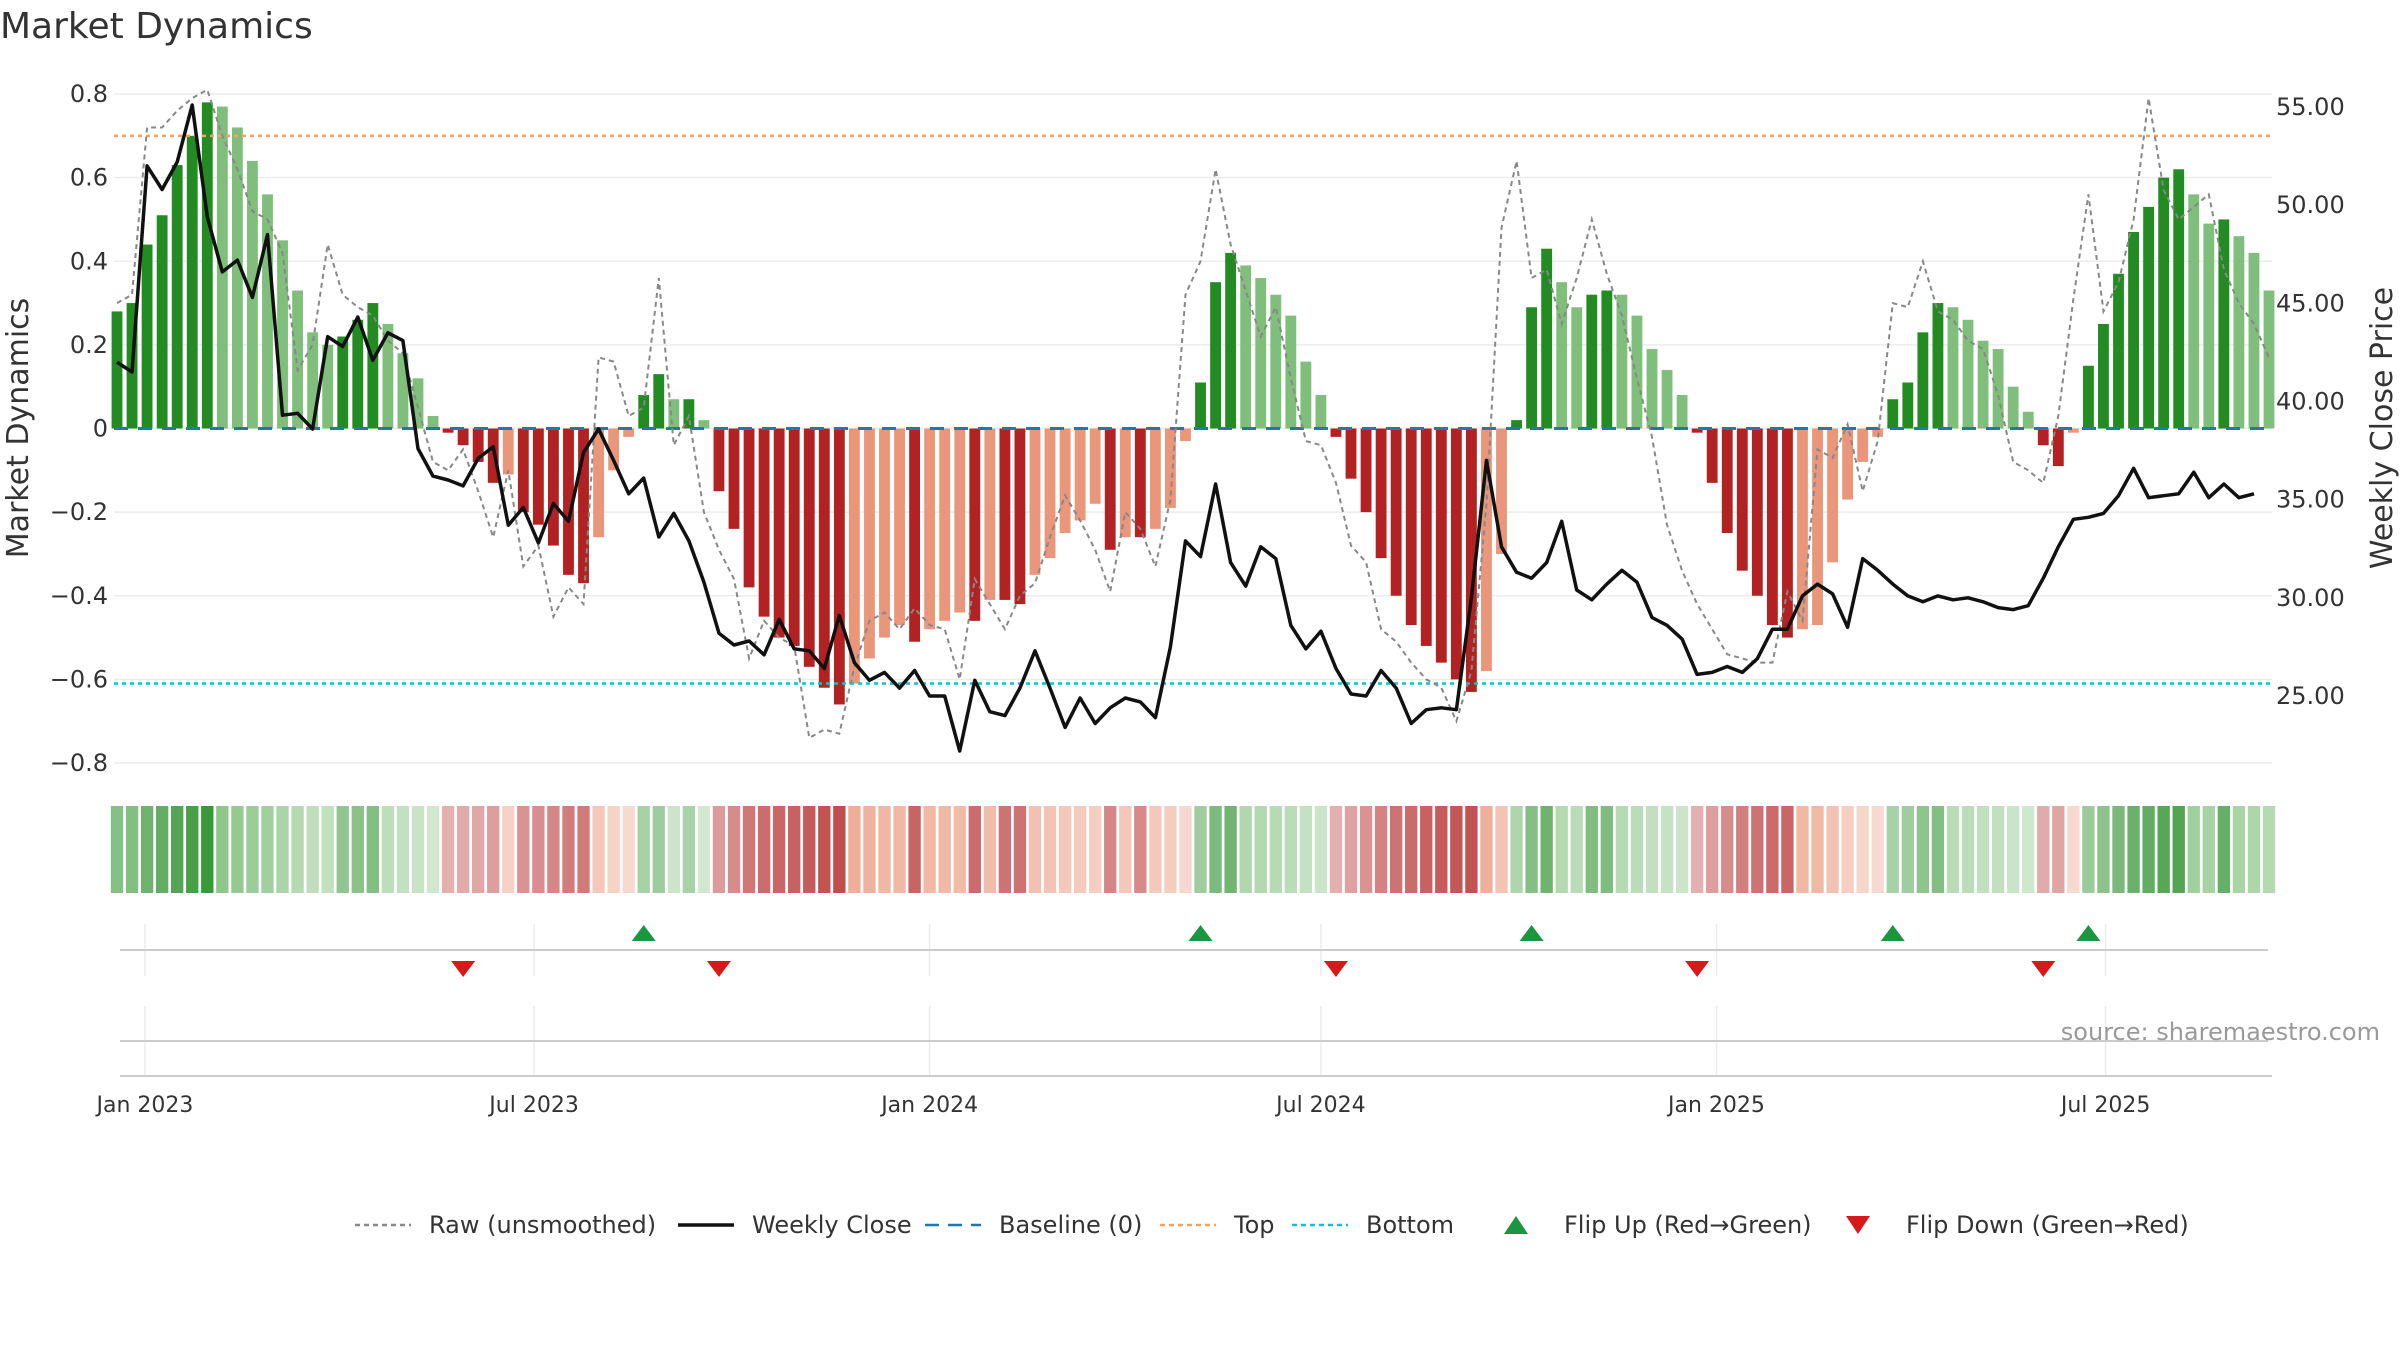 This screenshot has height=1350, width=2400. Describe the element at coordinates (79, 763) in the screenshot. I see `y-tick-label: −0.8` at that location.